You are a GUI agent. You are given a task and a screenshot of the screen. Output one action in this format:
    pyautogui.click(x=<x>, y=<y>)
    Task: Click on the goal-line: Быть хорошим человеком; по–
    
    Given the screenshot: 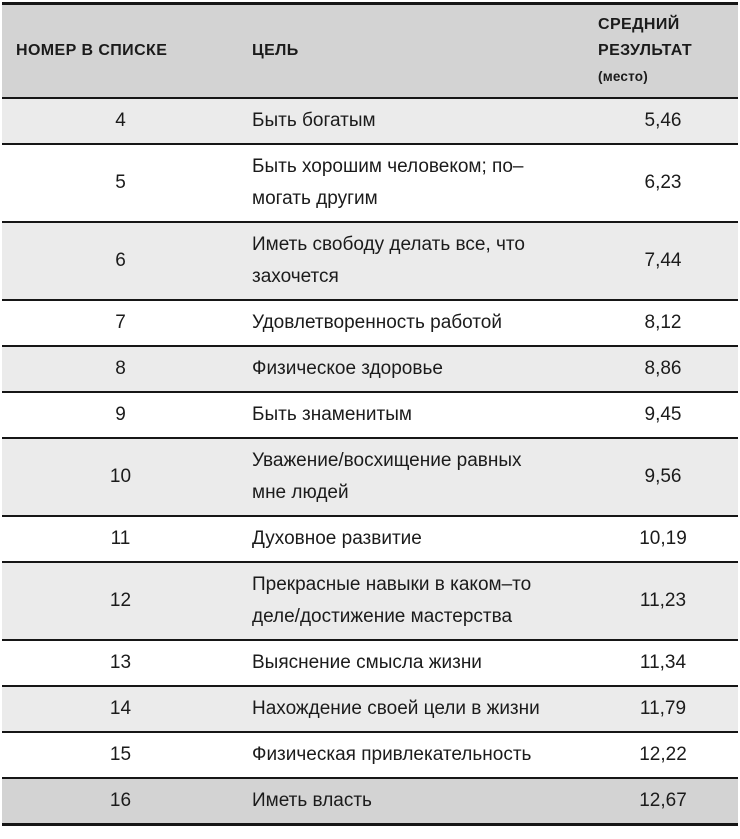 What is the action you would take?
    pyautogui.click(x=388, y=166)
    